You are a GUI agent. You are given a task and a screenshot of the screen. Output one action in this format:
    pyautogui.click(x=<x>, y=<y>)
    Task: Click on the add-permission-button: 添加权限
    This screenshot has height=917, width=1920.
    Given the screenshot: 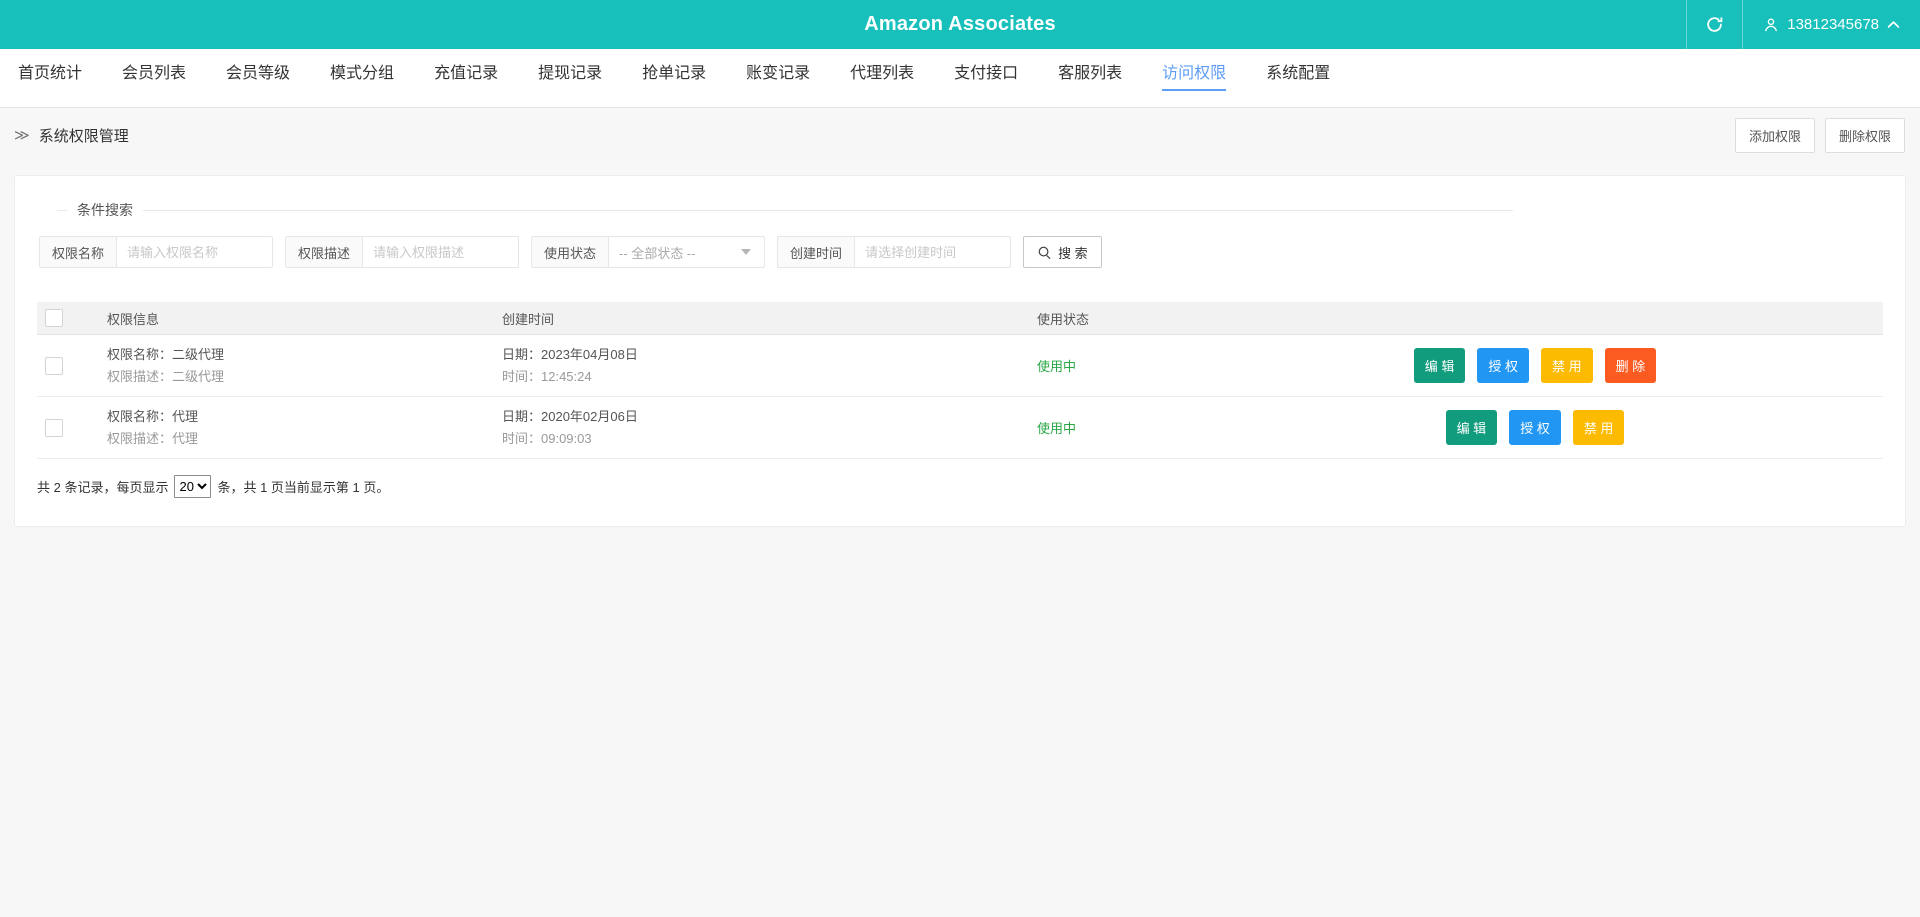 What is the action you would take?
    pyautogui.click(x=1774, y=135)
    